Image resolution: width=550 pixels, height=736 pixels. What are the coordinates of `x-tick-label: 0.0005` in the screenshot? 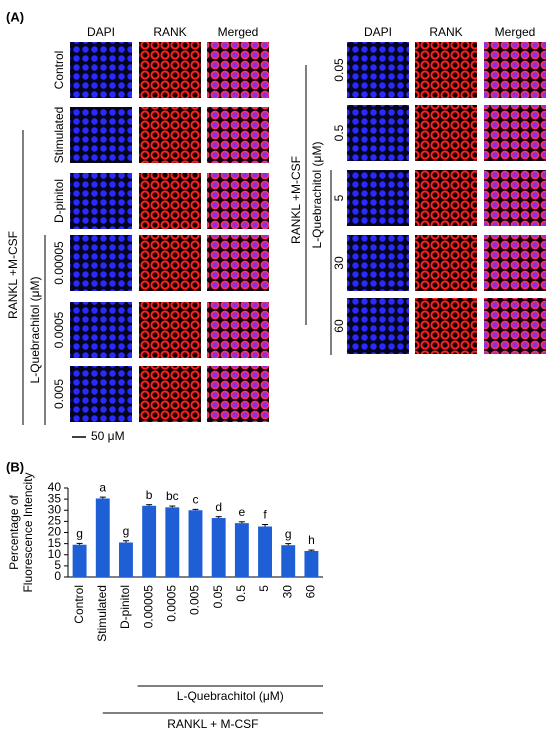 It's located at (171, 603).